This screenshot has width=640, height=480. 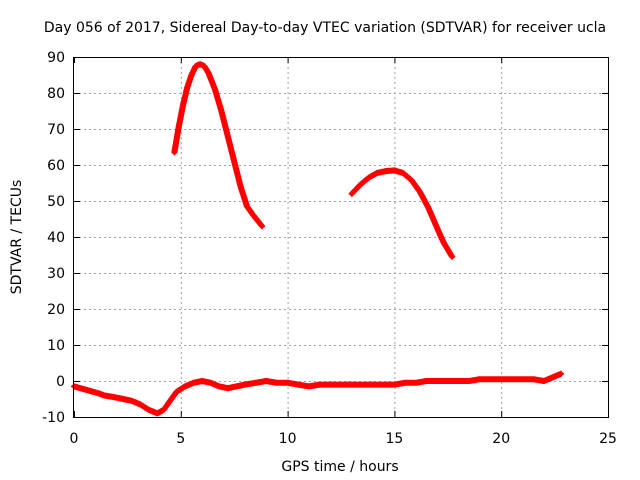 I want to click on y-tick-label: 80, so click(x=56, y=94).